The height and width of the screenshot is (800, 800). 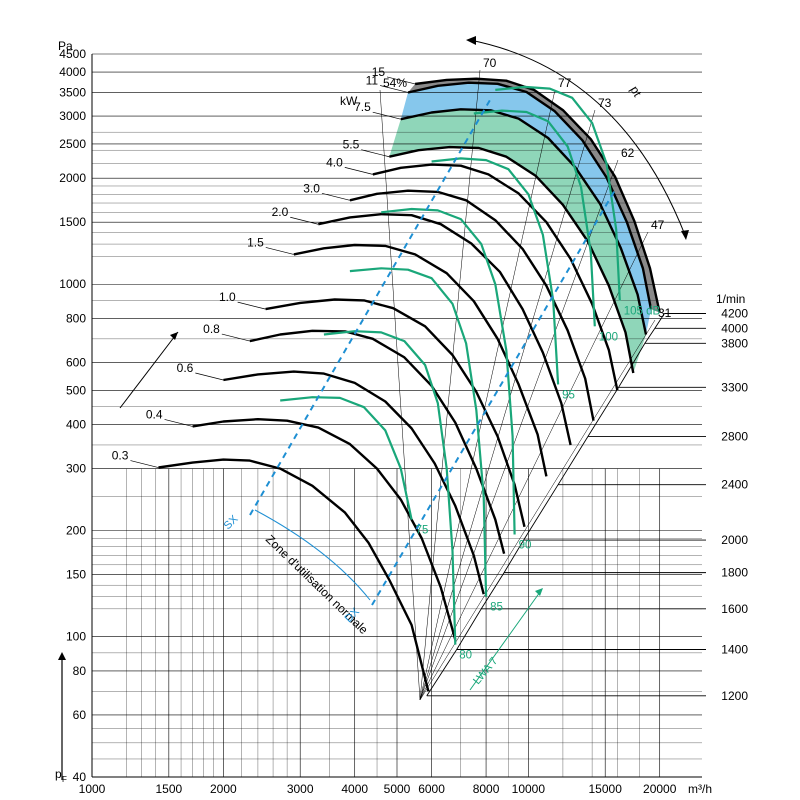 I want to click on sound-axis-arrow, so click(x=505, y=641).